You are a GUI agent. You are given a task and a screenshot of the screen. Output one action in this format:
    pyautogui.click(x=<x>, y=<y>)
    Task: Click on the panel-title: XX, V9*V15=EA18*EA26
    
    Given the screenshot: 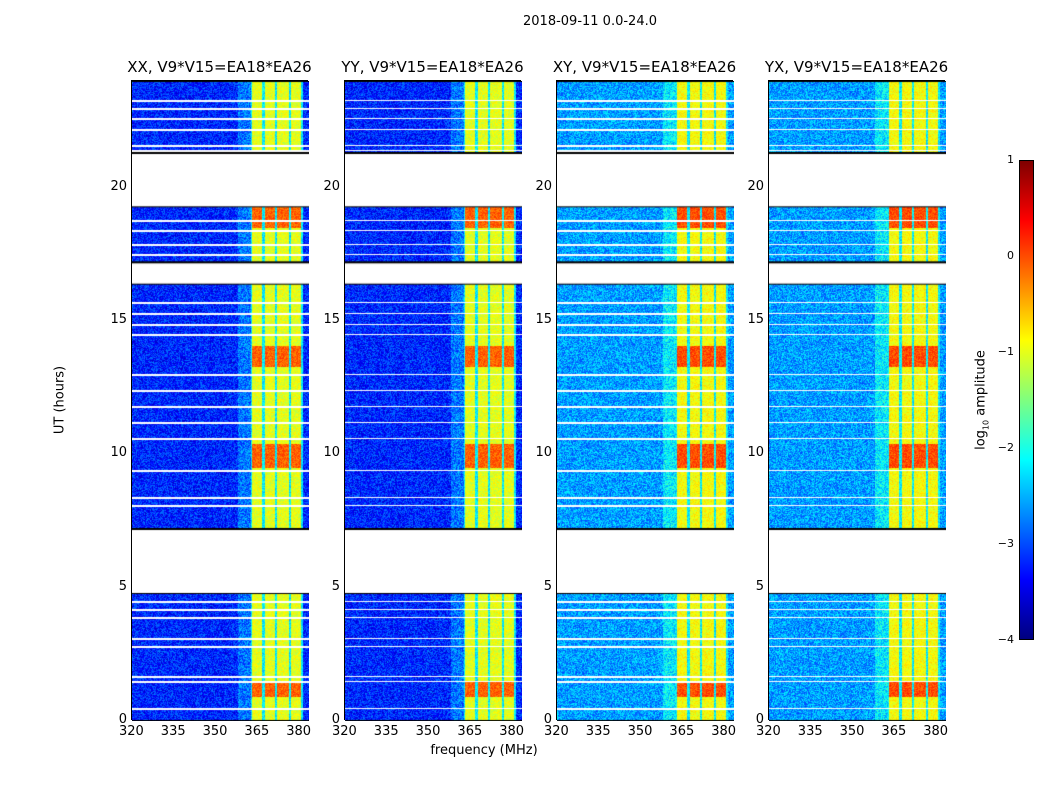 What is the action you would take?
    pyautogui.click(x=219, y=67)
    